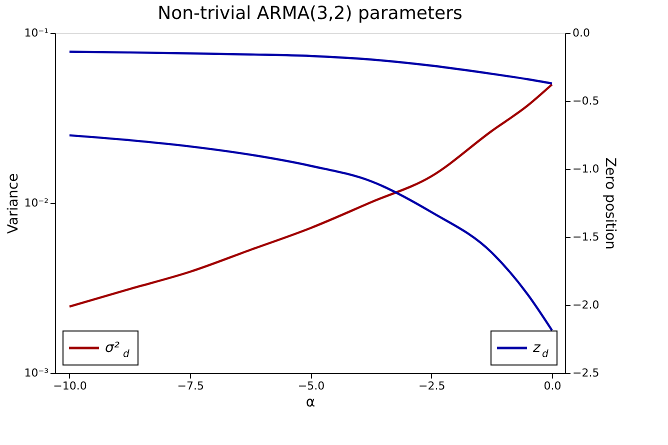 The width and height of the screenshot is (668, 445). Describe the element at coordinates (586, 373) in the screenshot. I see `y2-tick-label: −2.5` at that location.